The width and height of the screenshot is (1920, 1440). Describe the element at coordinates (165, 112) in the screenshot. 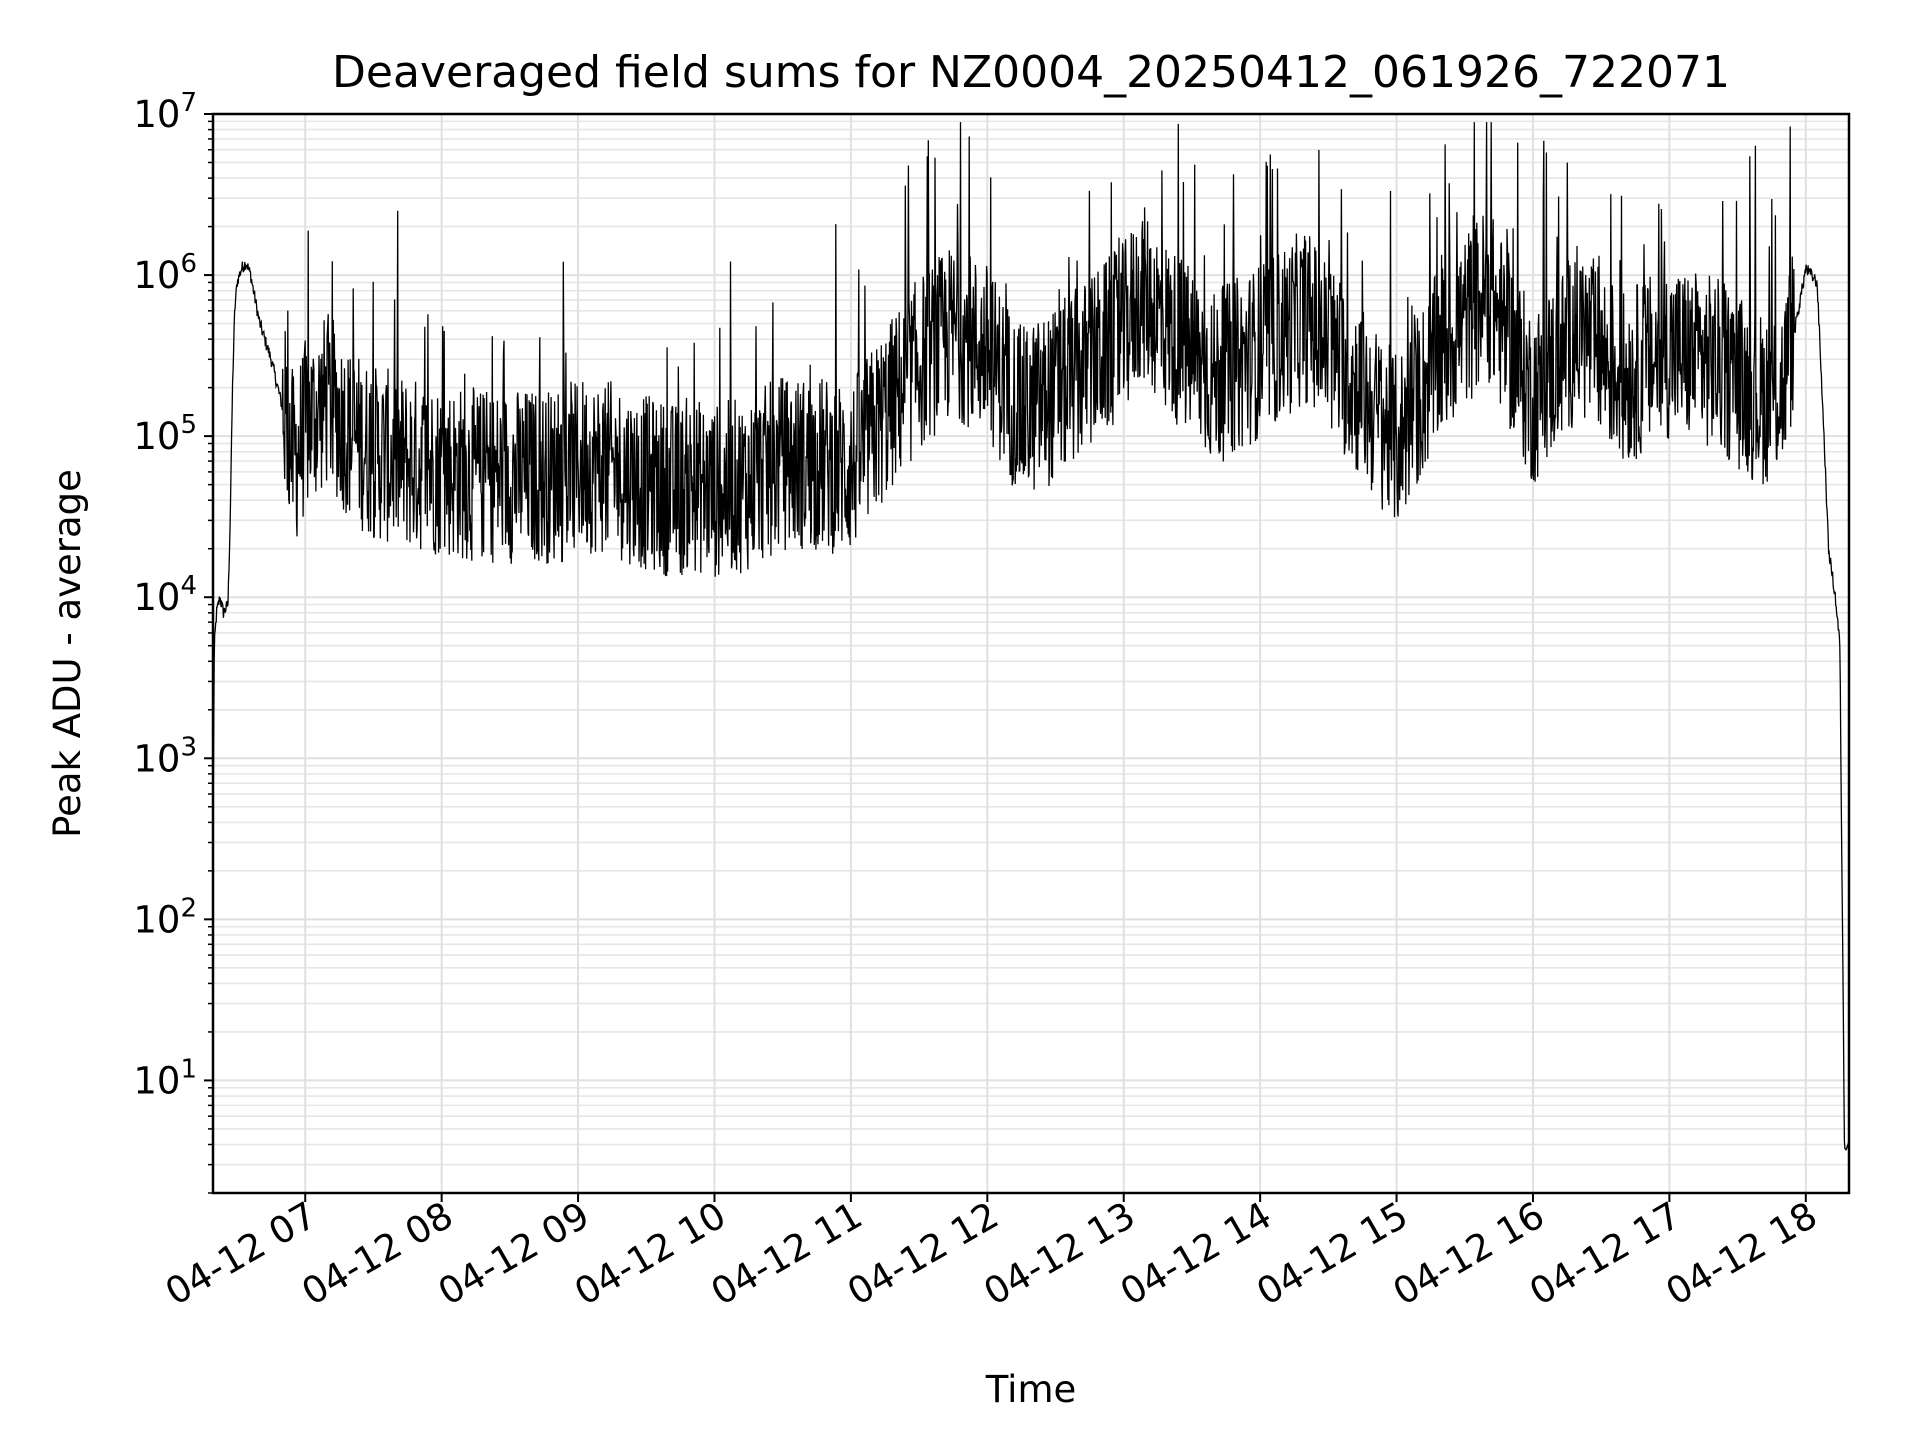

I see `y-tick-label: 107` at that location.